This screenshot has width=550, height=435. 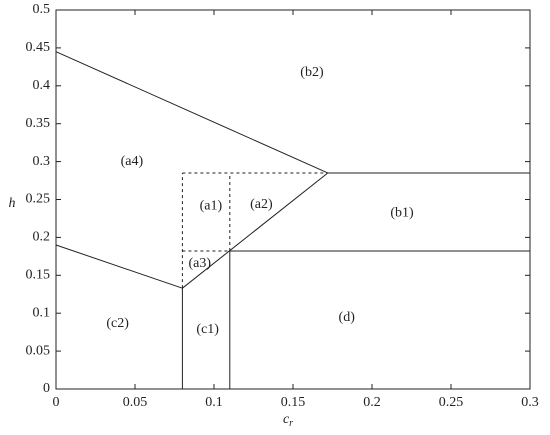 I want to click on x-tick-label: 0.15, so click(x=293, y=402).